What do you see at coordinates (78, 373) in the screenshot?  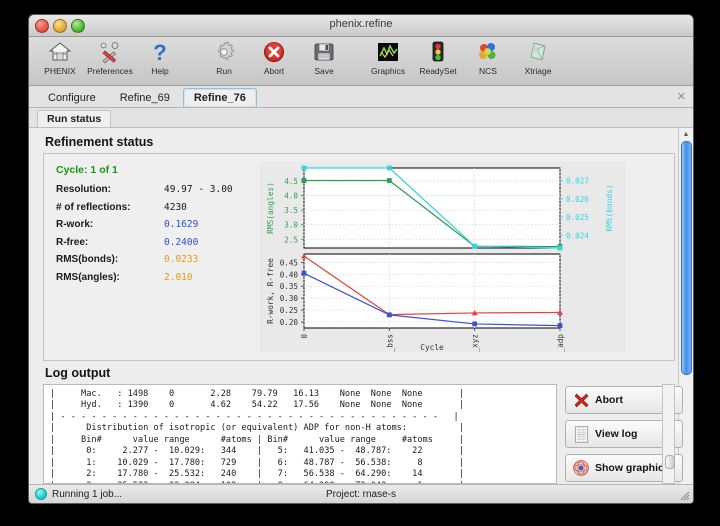 I see `log-output-heading: Log output` at bounding box center [78, 373].